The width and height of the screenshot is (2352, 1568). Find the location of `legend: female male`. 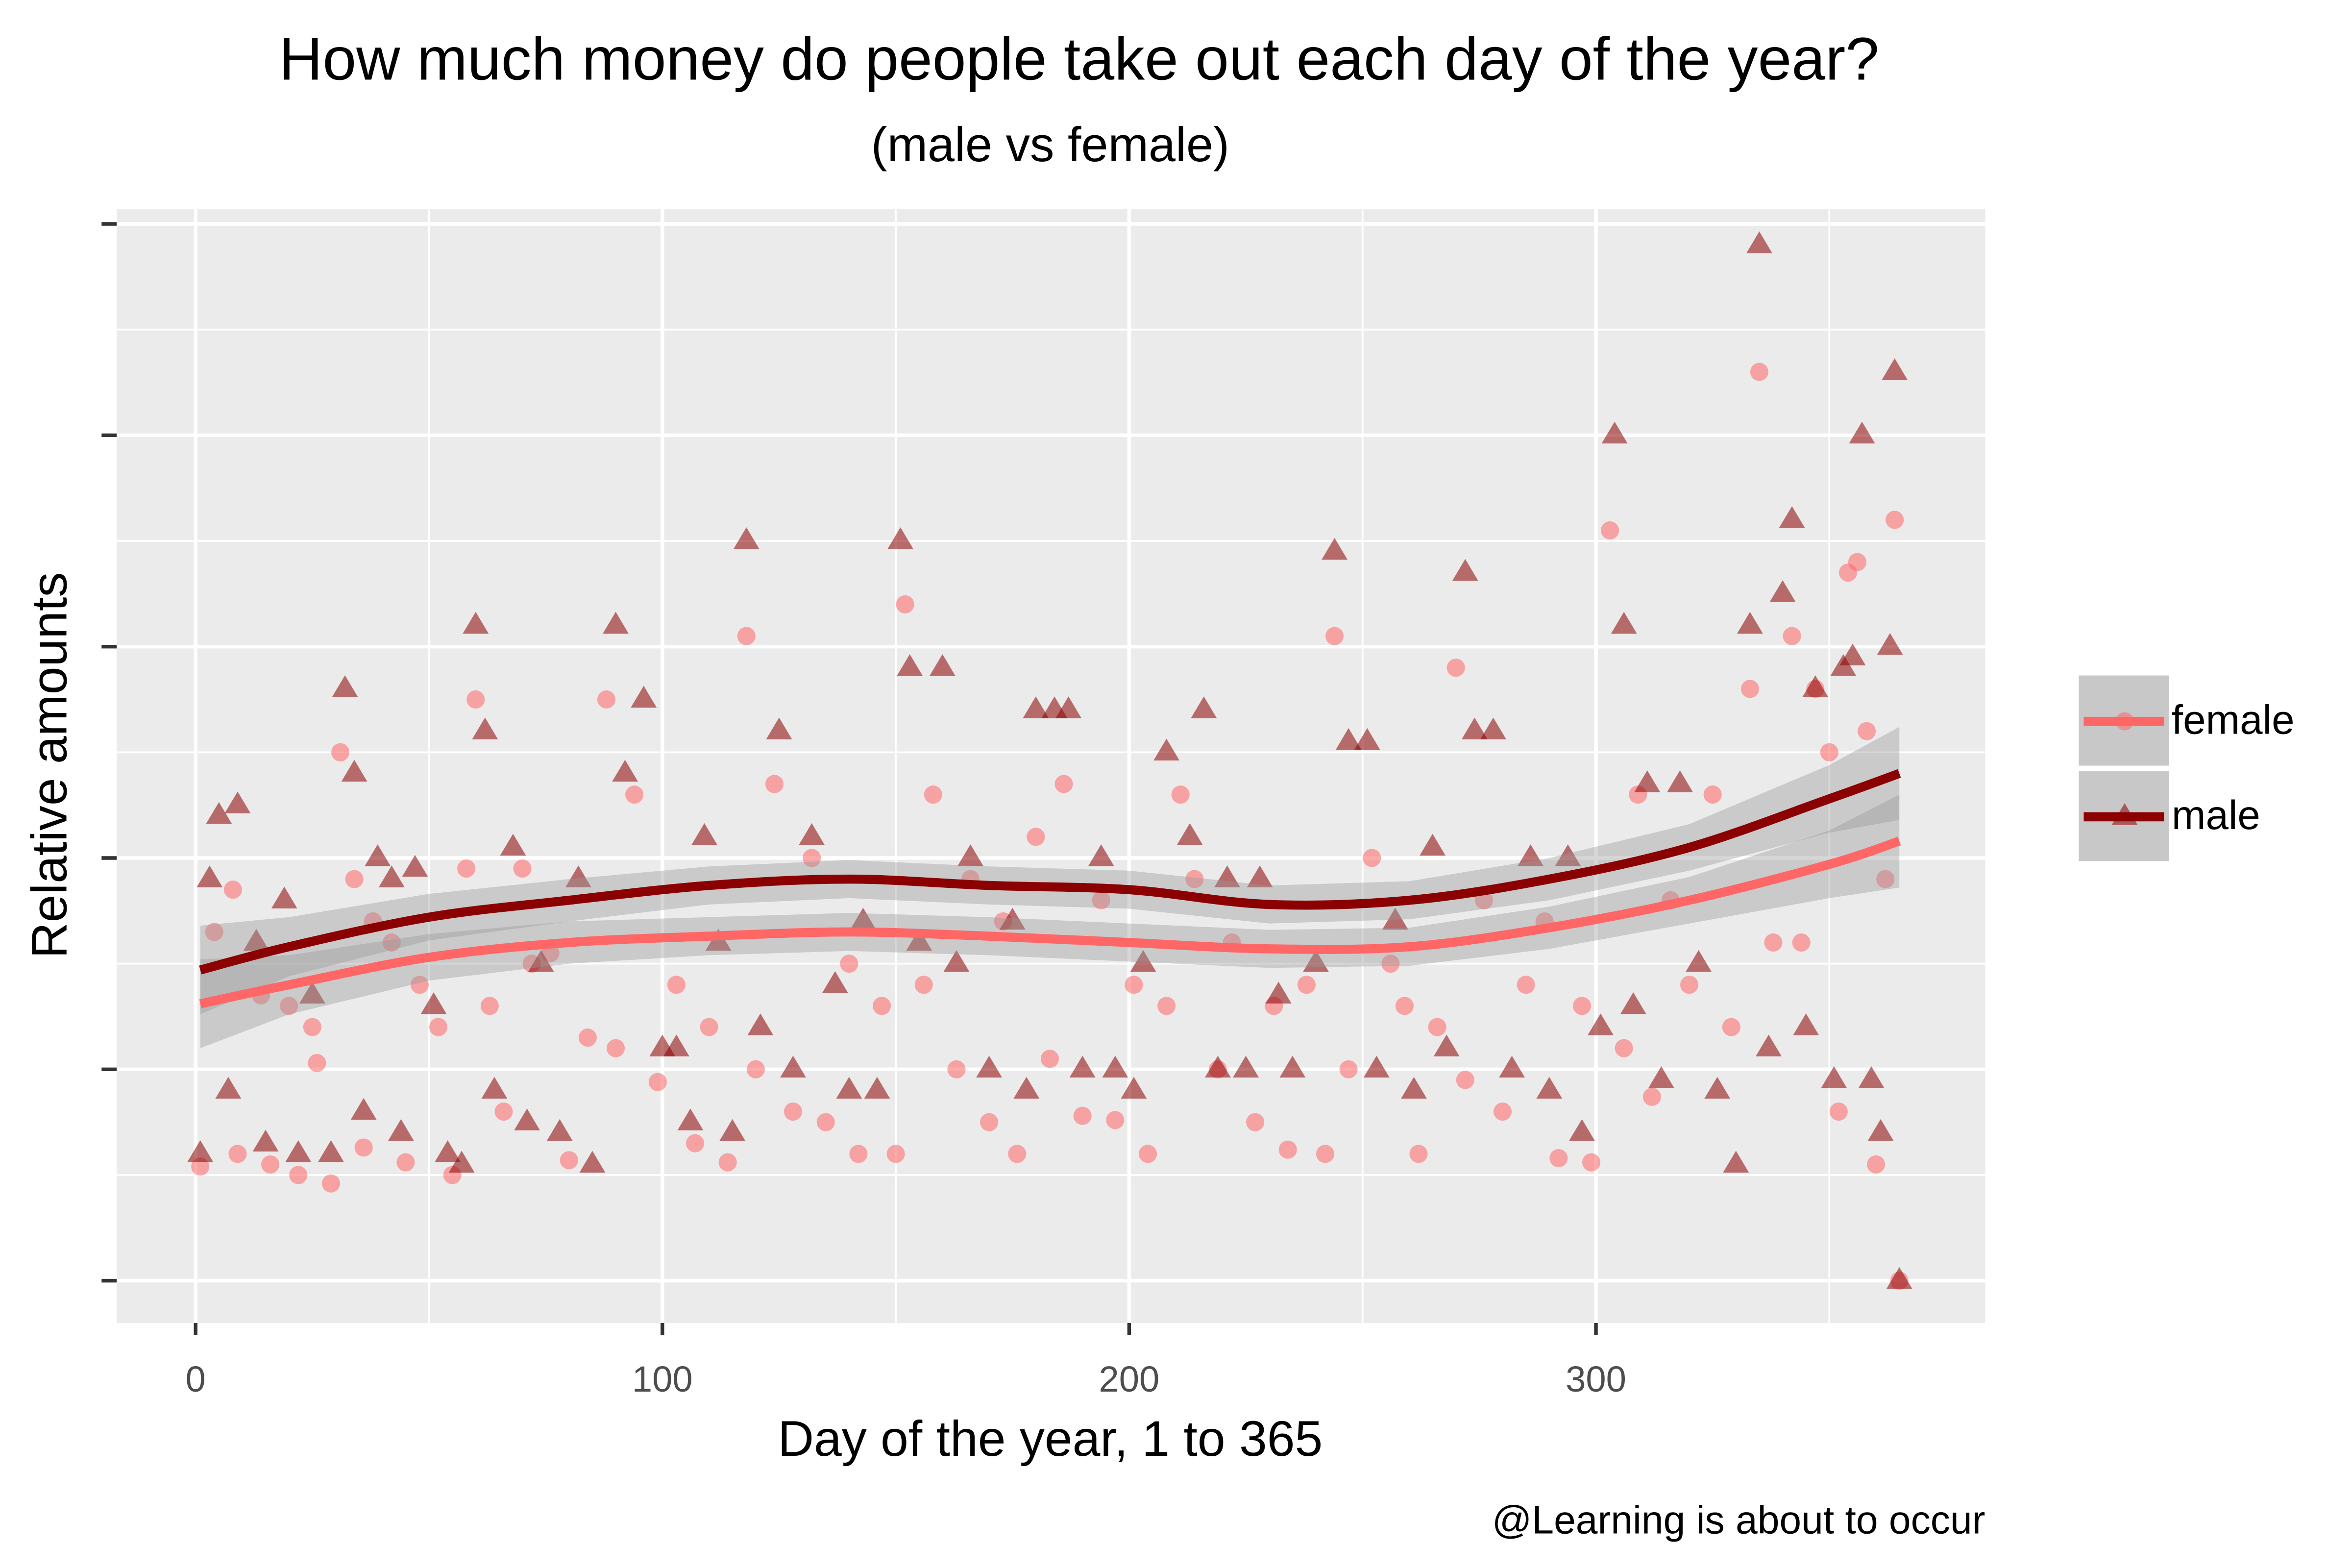

legend: female male is located at coordinates (2185, 768).